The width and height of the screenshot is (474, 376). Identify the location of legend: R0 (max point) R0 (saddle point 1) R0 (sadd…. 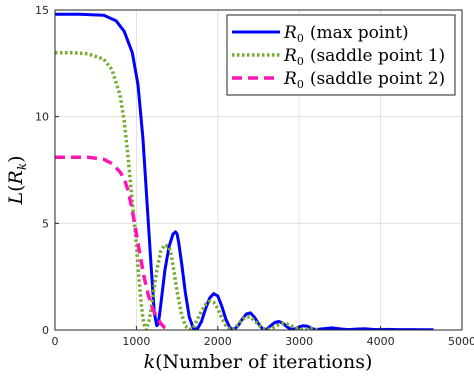
(341, 55).